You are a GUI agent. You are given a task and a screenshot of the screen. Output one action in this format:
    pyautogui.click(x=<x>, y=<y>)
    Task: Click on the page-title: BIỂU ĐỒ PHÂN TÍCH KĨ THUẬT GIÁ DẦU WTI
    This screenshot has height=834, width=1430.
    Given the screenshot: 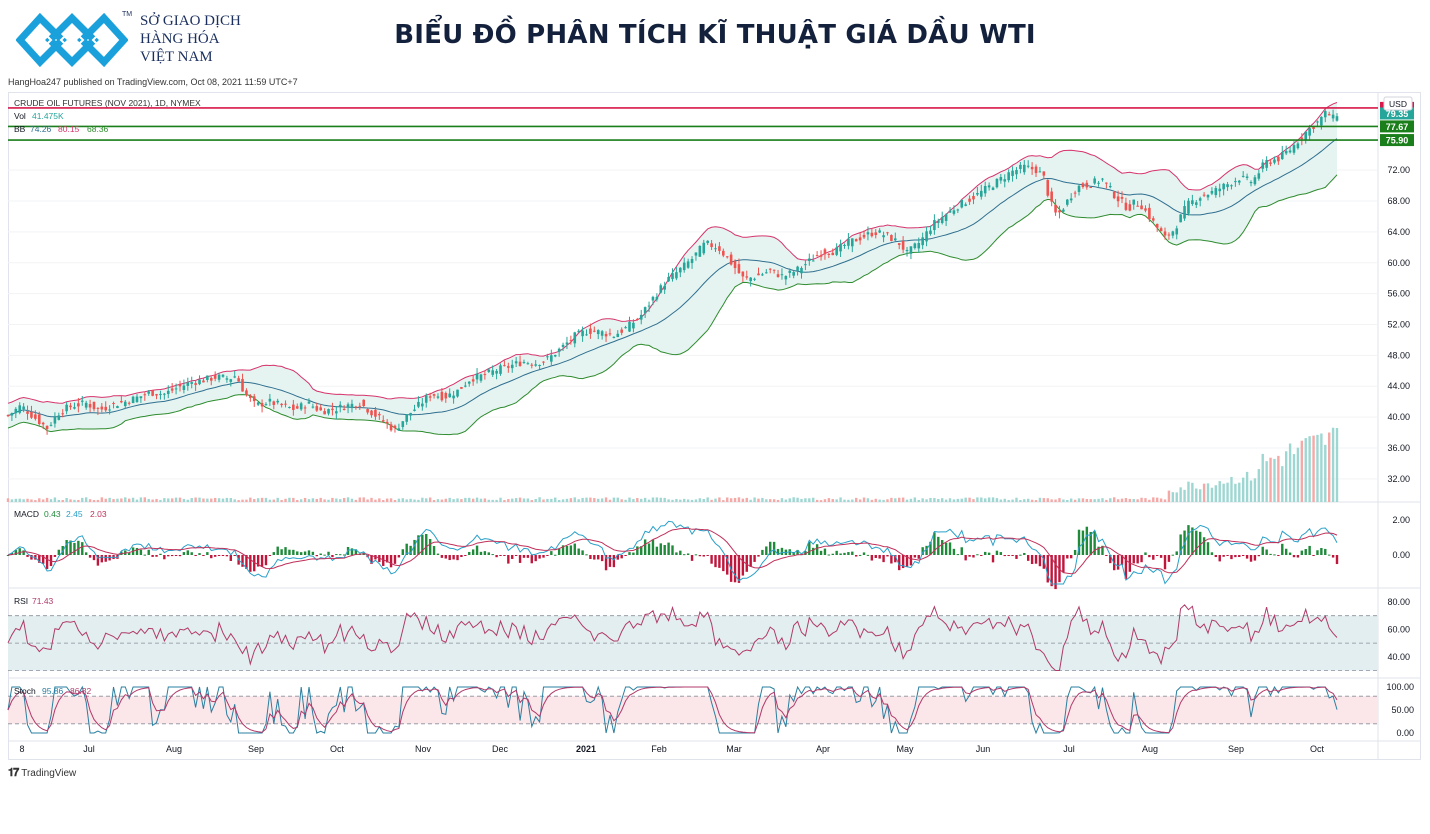 What is the action you would take?
    pyautogui.click(x=715, y=35)
    